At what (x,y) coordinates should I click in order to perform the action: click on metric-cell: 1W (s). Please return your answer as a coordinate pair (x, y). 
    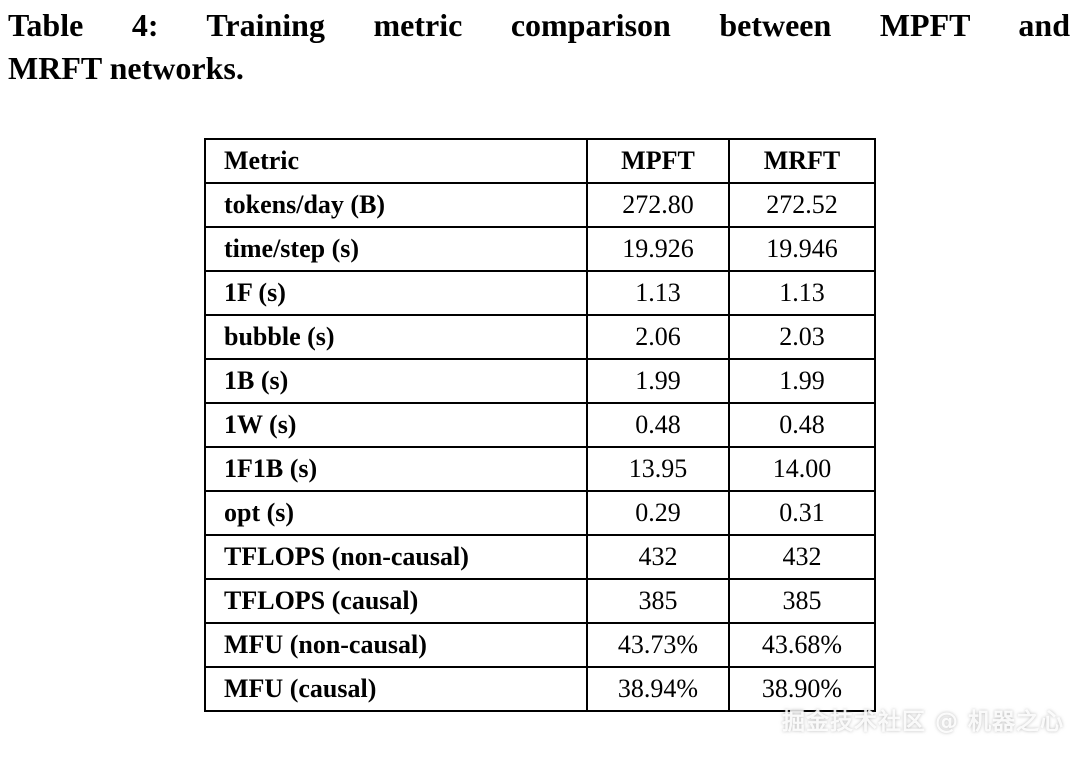
    Looking at the image, I should click on (396, 425).